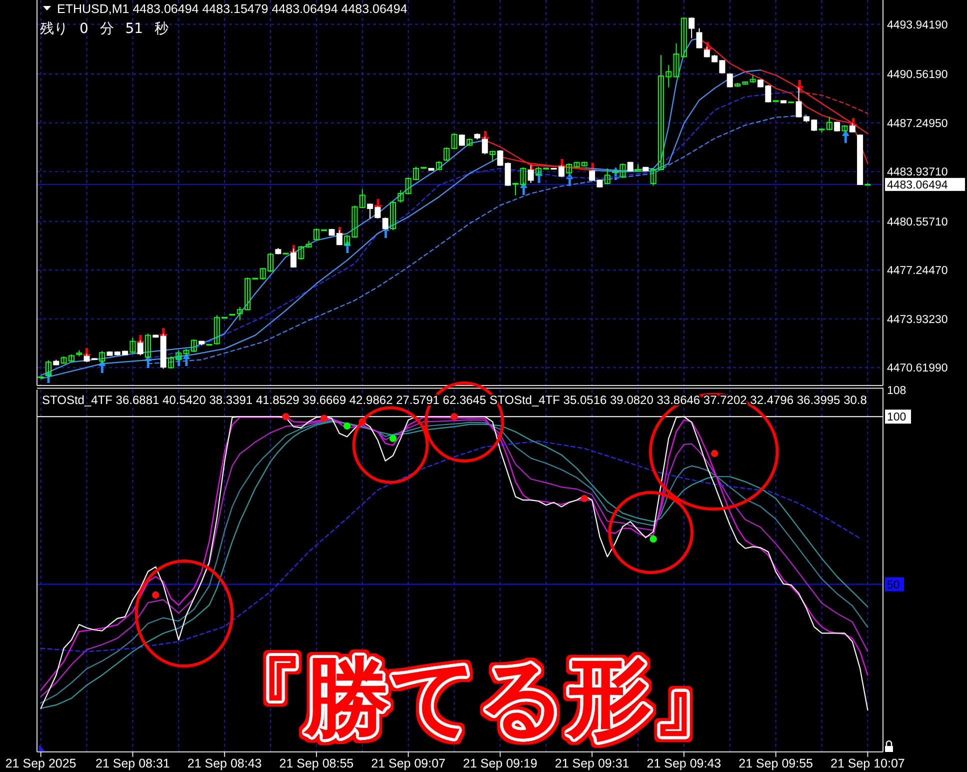  Describe the element at coordinates (917, 271) in the screenshot. I see `y-tick-label: 4477.24470` at that location.